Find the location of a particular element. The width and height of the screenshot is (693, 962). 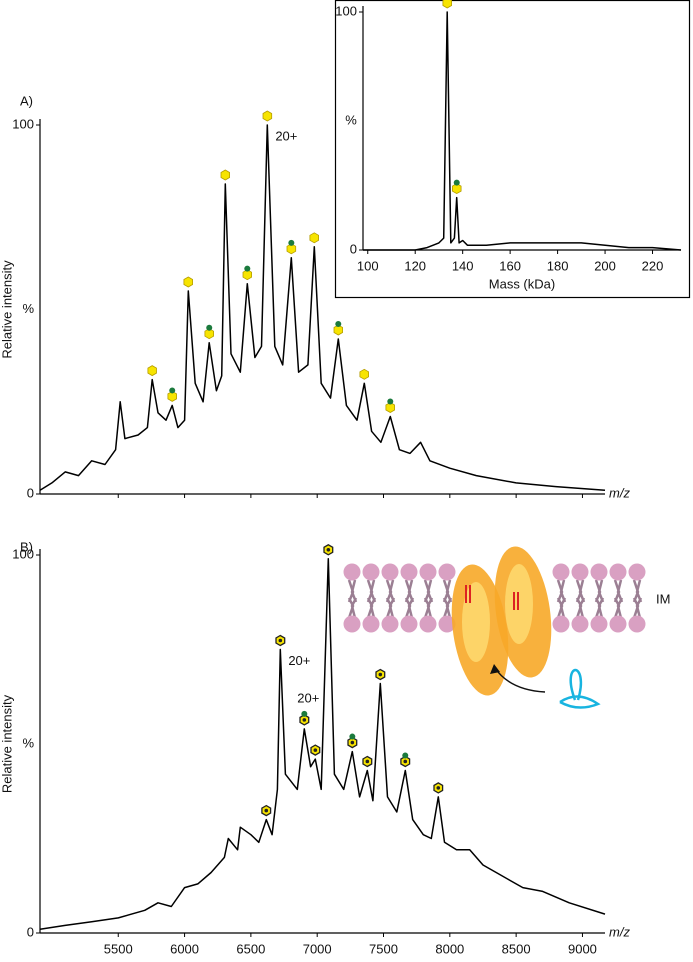

x-tick-label: 160 is located at coordinates (510, 265).